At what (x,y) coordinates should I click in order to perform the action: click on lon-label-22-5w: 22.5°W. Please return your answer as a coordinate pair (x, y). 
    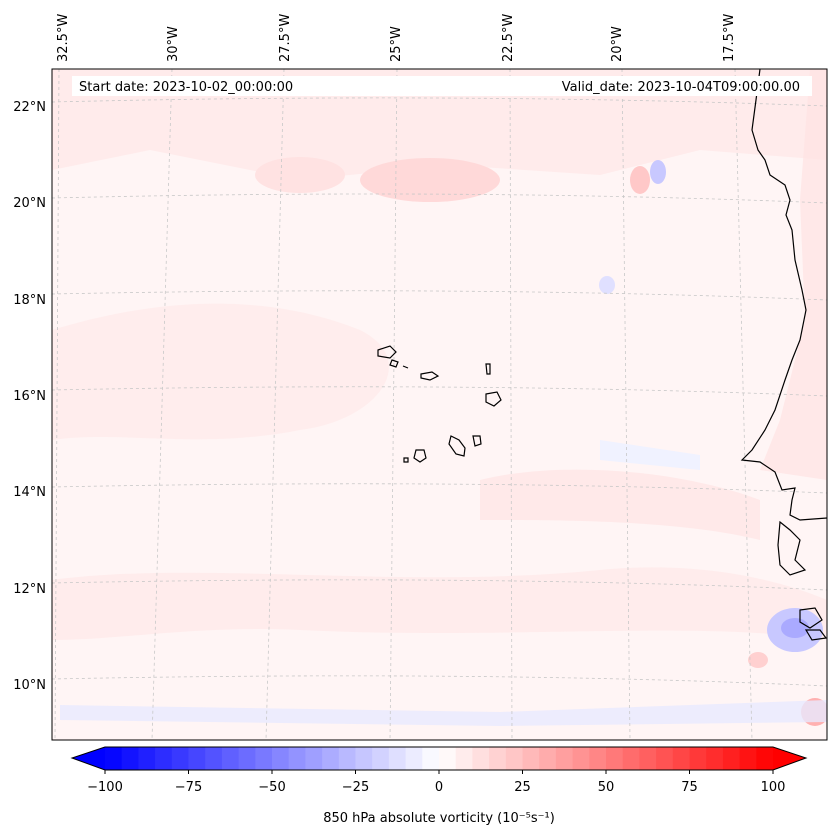
    Looking at the image, I should click on (508, 38).